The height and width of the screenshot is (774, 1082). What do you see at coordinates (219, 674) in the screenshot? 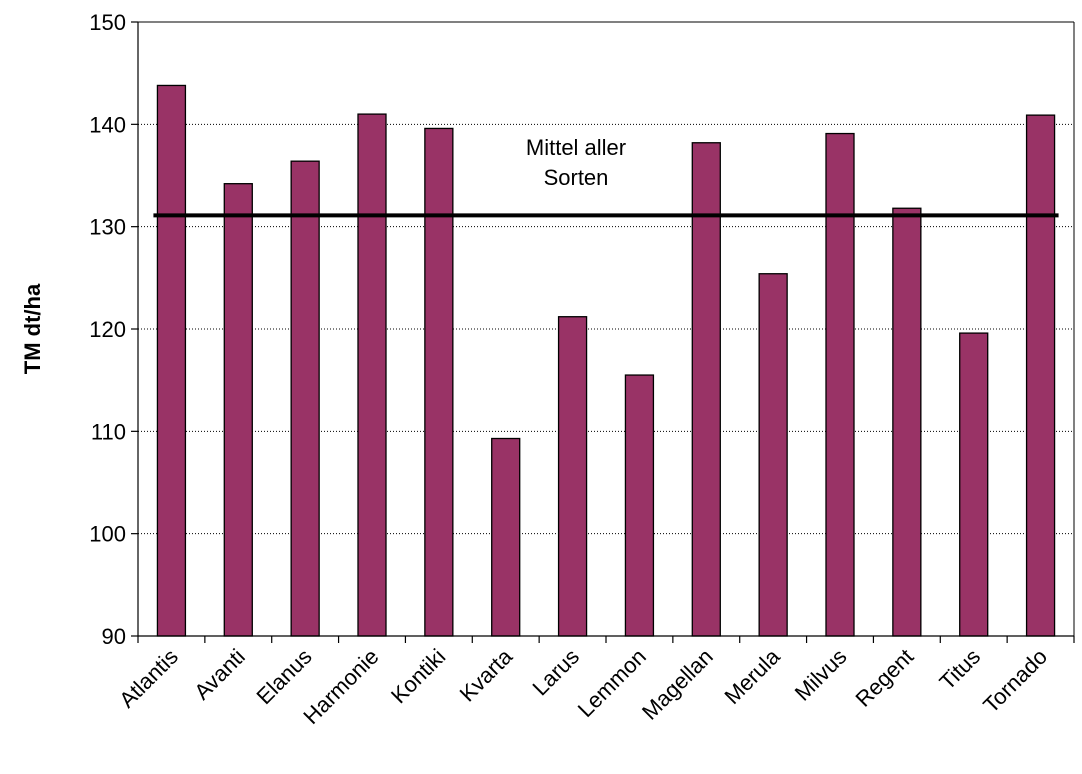
I see `x-tick-label: Avanti` at bounding box center [219, 674].